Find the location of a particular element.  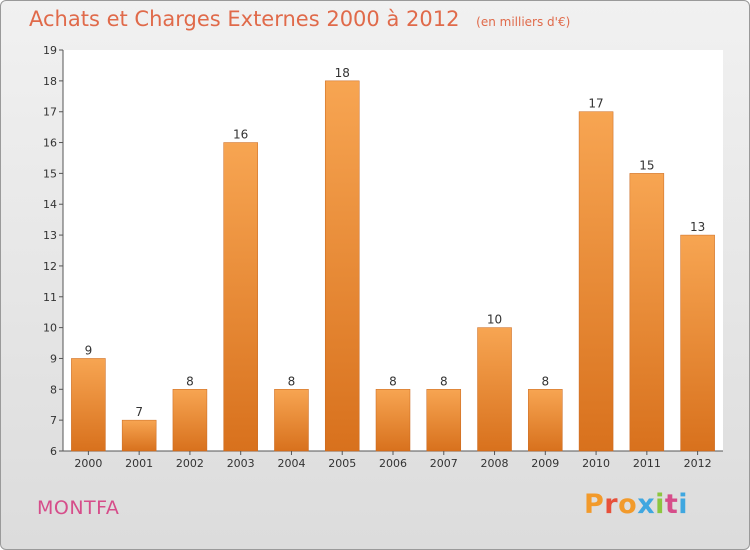

x-tick-label: 2003 is located at coordinates (241, 463).